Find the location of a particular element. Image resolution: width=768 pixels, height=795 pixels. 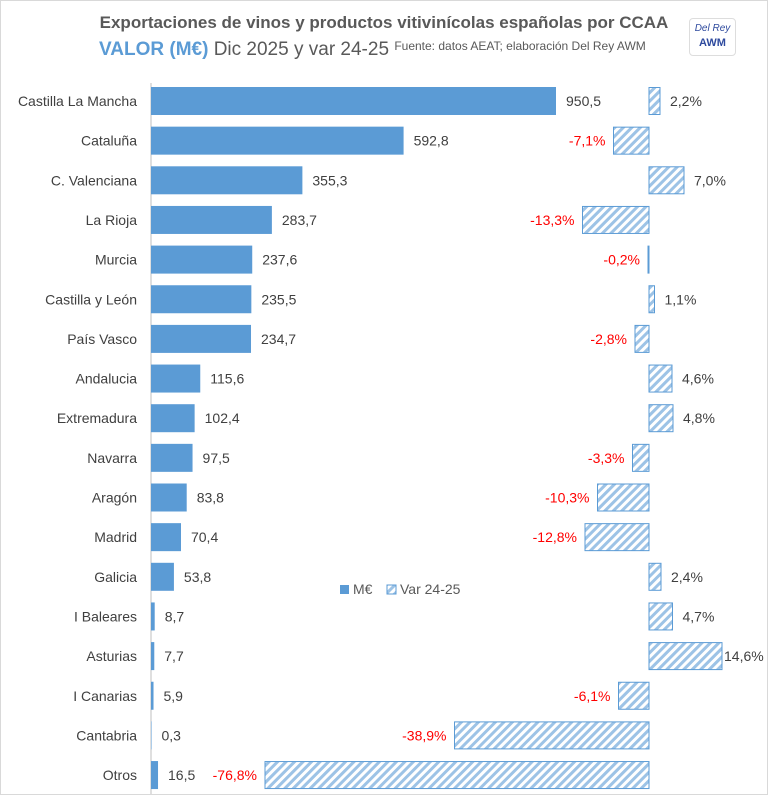

subtitle-rest: Dic 2025 y var 24-25 is located at coordinates (301, 49).